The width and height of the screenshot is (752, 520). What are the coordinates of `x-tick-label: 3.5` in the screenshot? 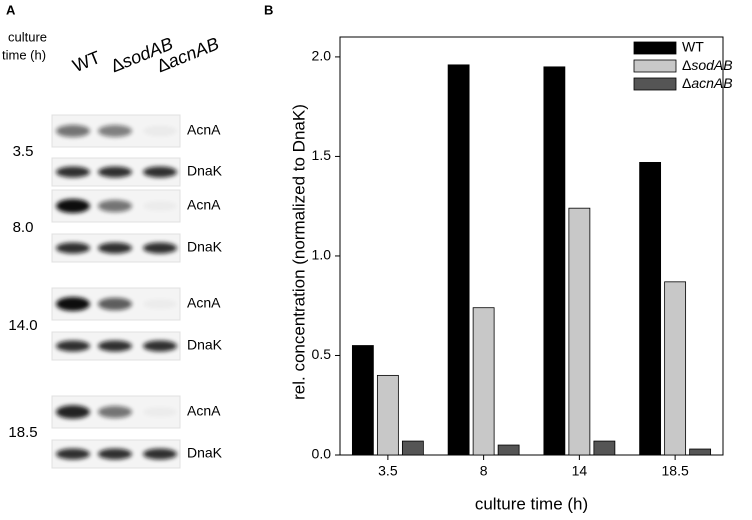 It's located at (388, 471).